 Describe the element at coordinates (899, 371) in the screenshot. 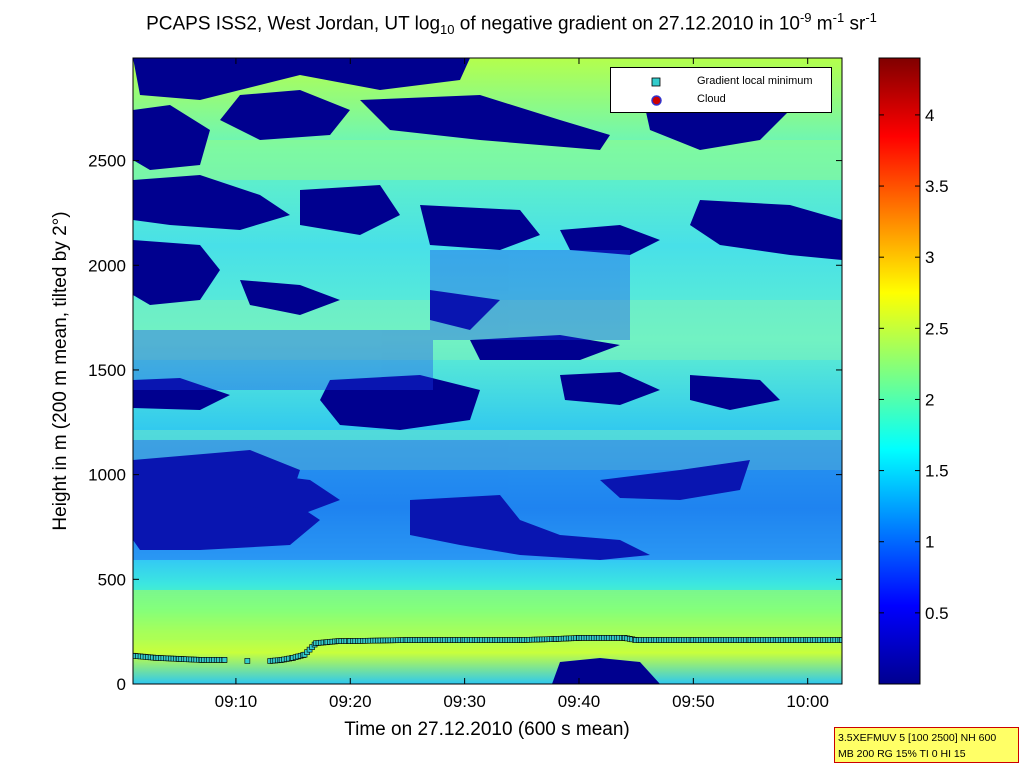

I see `colorbar` at that location.